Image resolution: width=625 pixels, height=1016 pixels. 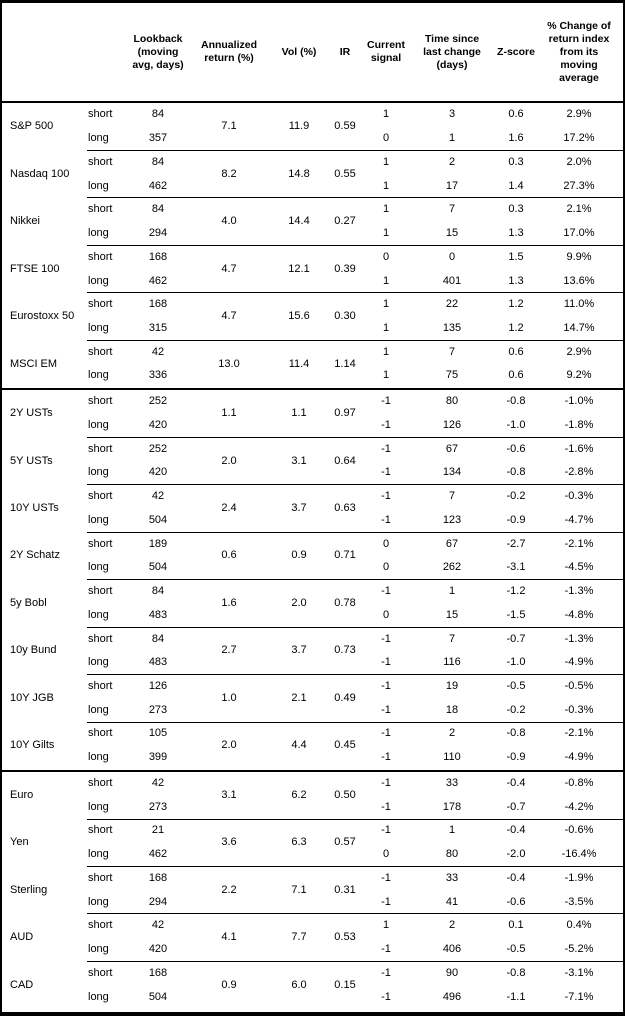 What do you see at coordinates (229, 363) in the screenshot?
I see `annualized-return-value: 13.0` at bounding box center [229, 363].